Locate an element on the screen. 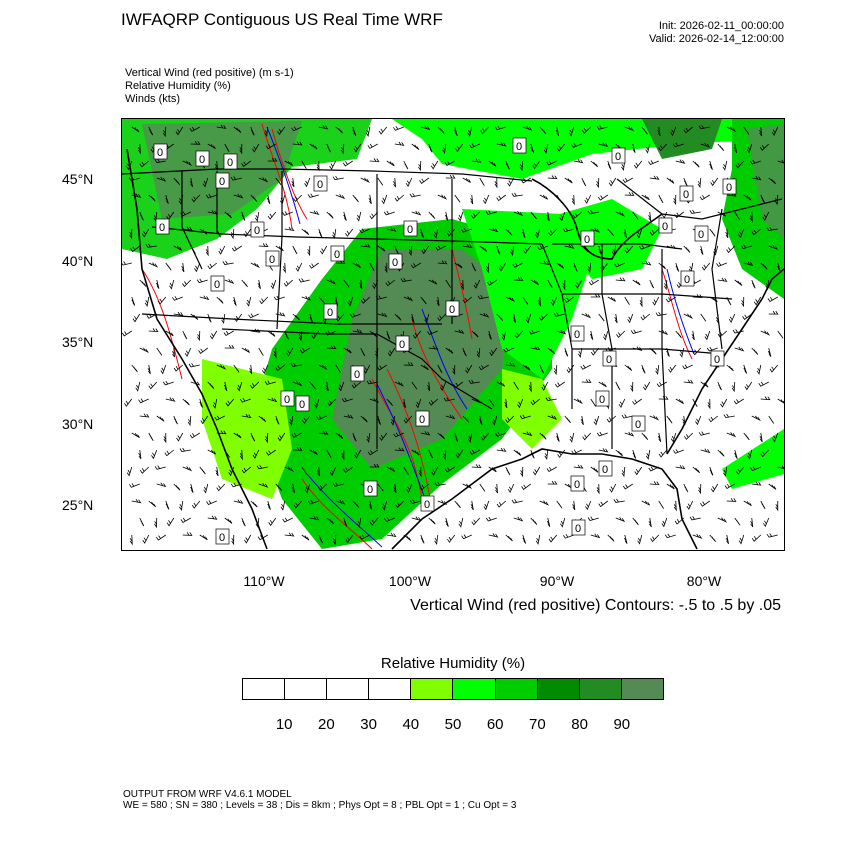 The image size is (850, 850). colorbar-box is located at coordinates (306, 689).